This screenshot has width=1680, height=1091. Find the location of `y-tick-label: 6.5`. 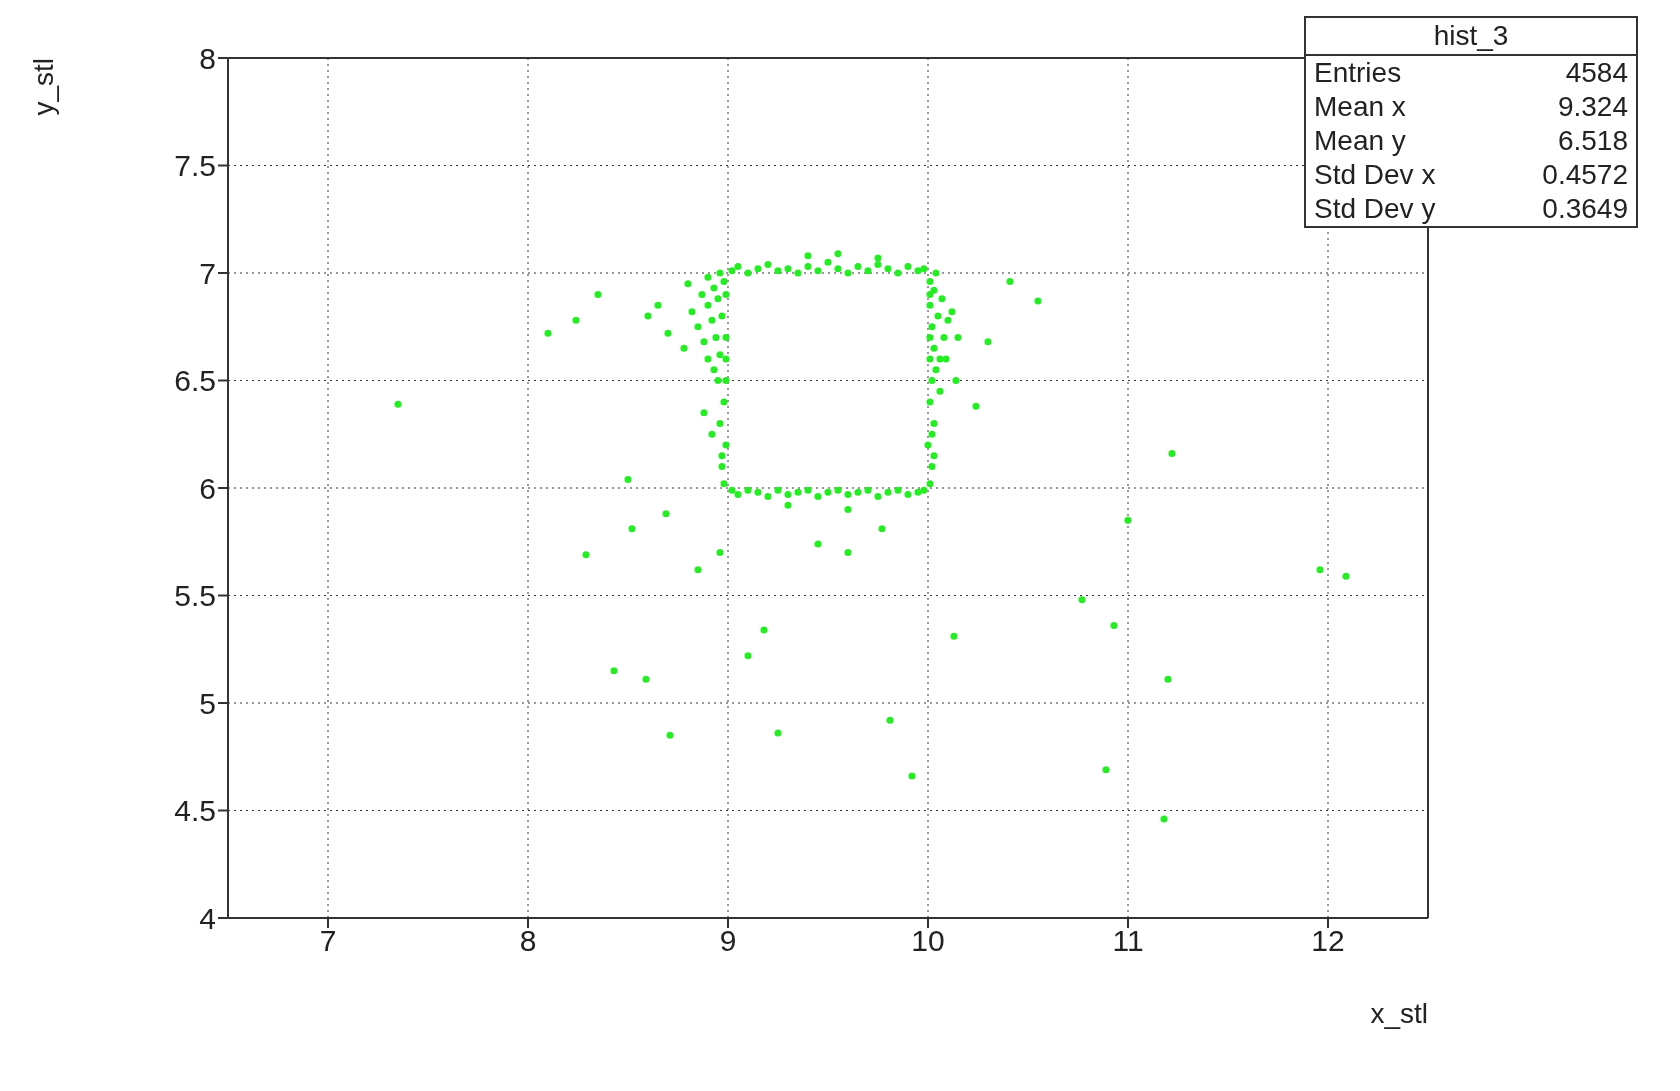

y-tick-label: 6.5 is located at coordinates (195, 381).